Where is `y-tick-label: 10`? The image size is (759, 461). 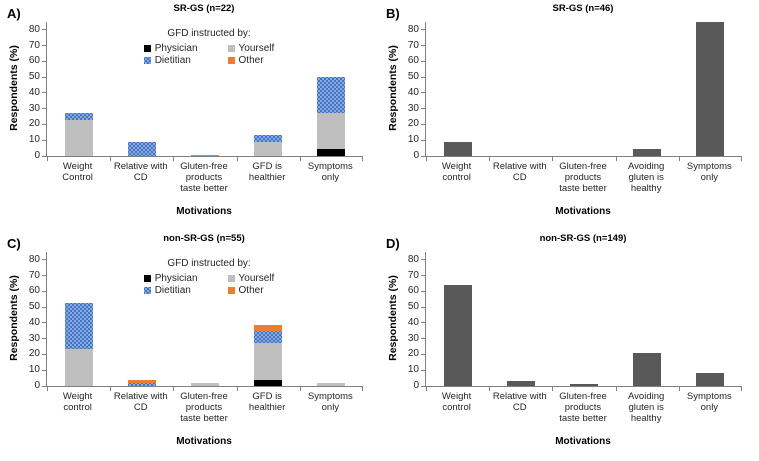
y-tick-label: 10 is located at coordinates (413, 370).